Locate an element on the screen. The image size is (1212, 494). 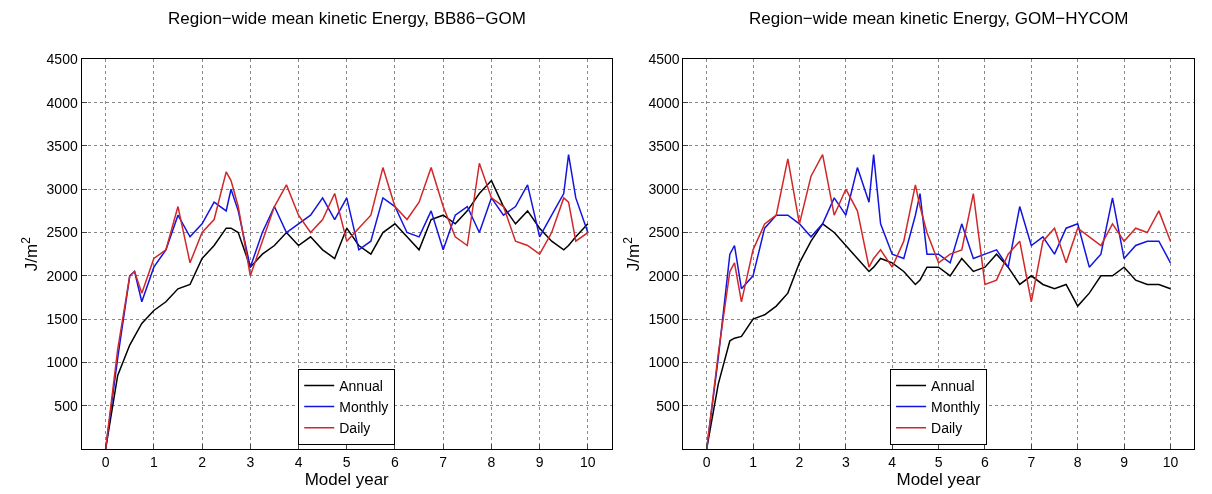
chart-title: Region−wide mean kinetic Energy, BB86−GOM is located at coordinates (347, 18).